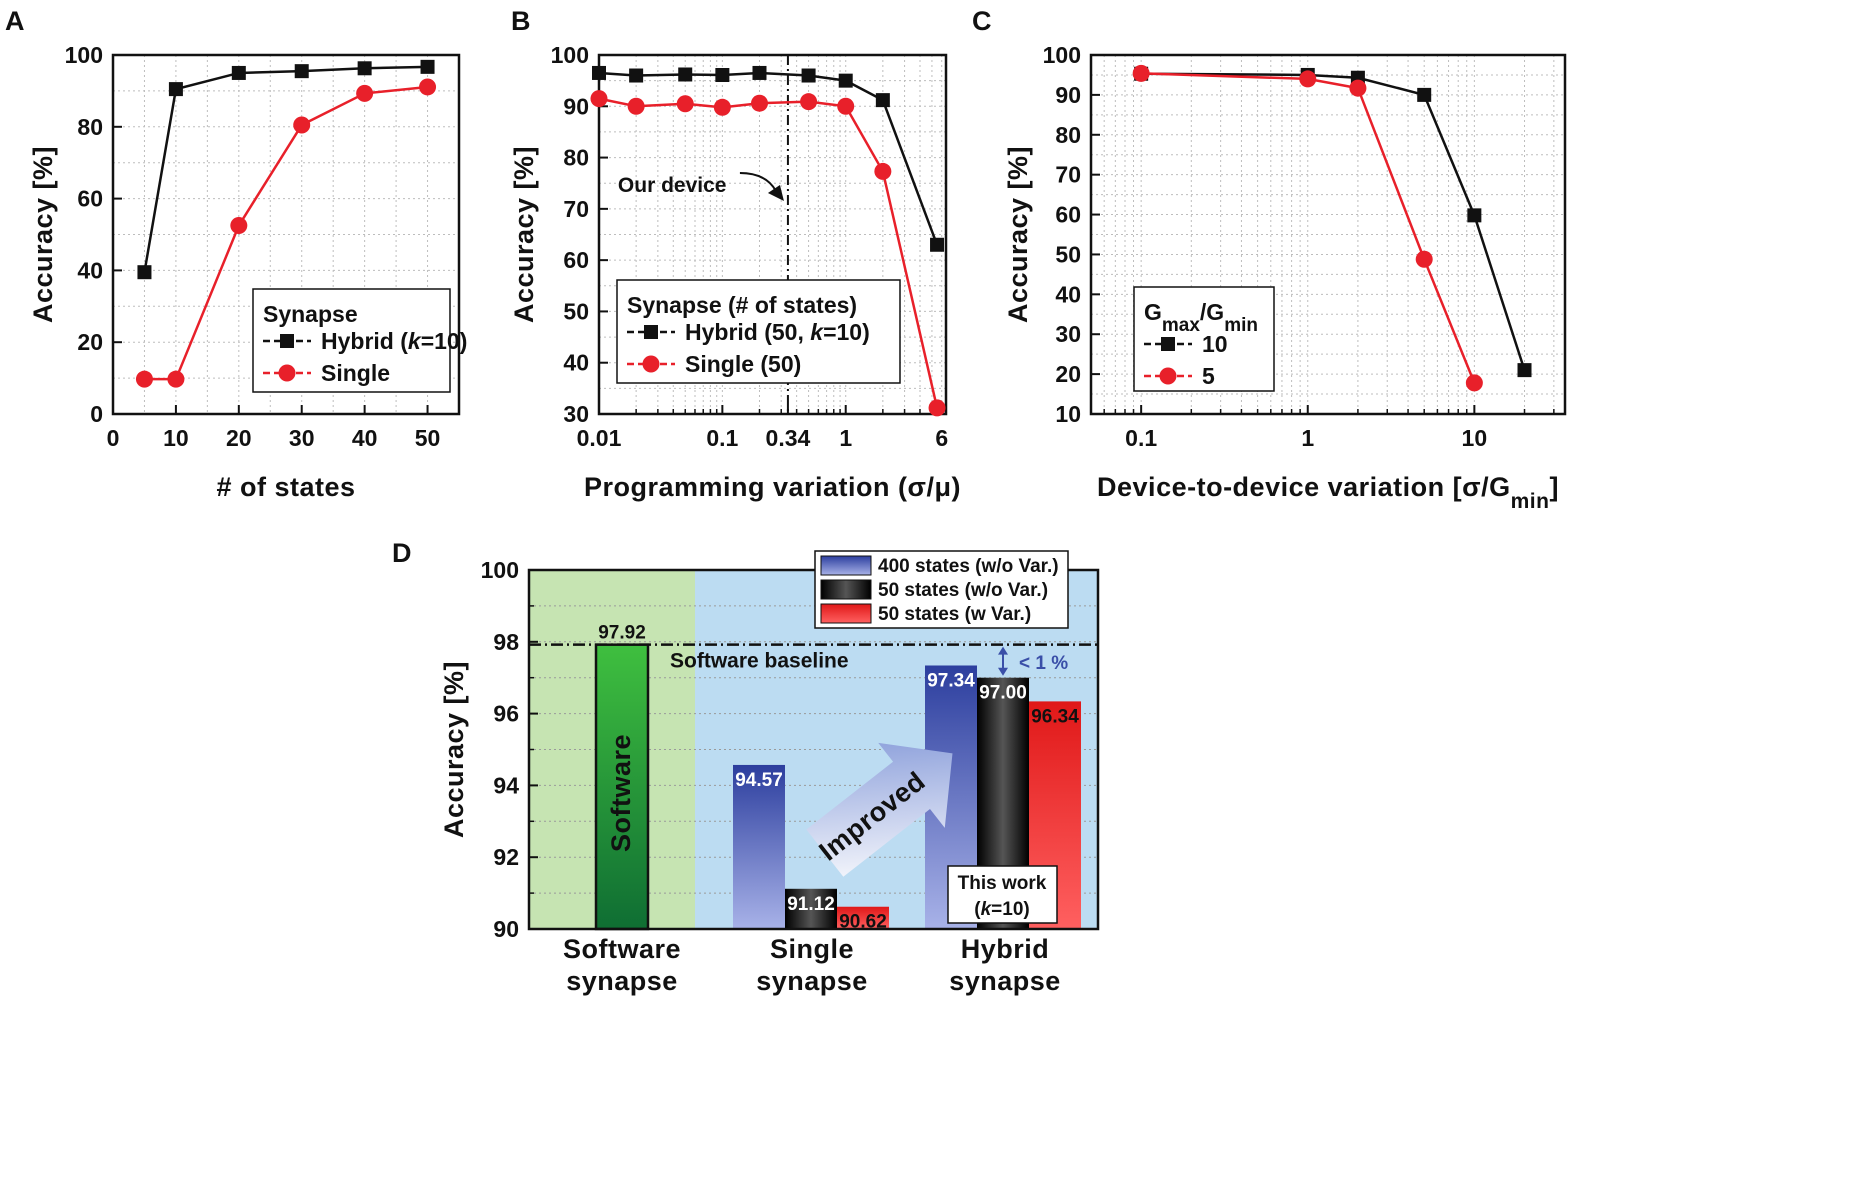 This screenshot has height=1184, width=1850. Describe the element at coordinates (310, 314) in the screenshot. I see `legend-title: Synapse` at that location.